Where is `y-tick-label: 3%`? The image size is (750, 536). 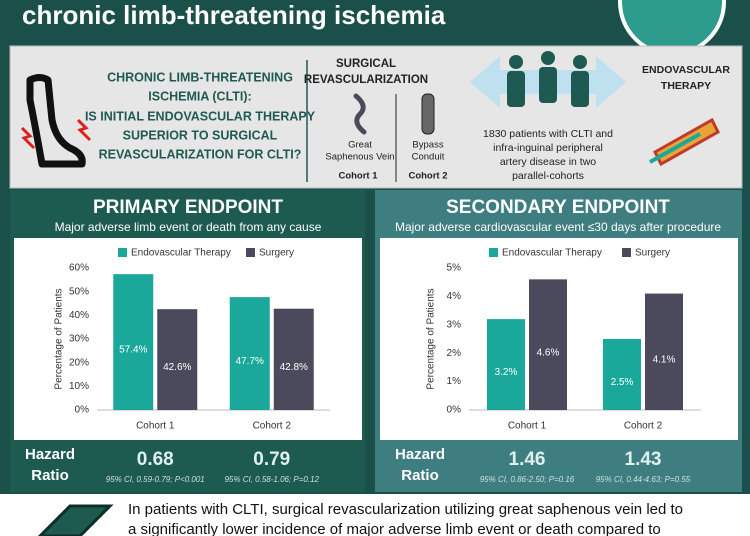 y-tick-label: 3% is located at coordinates (454, 324).